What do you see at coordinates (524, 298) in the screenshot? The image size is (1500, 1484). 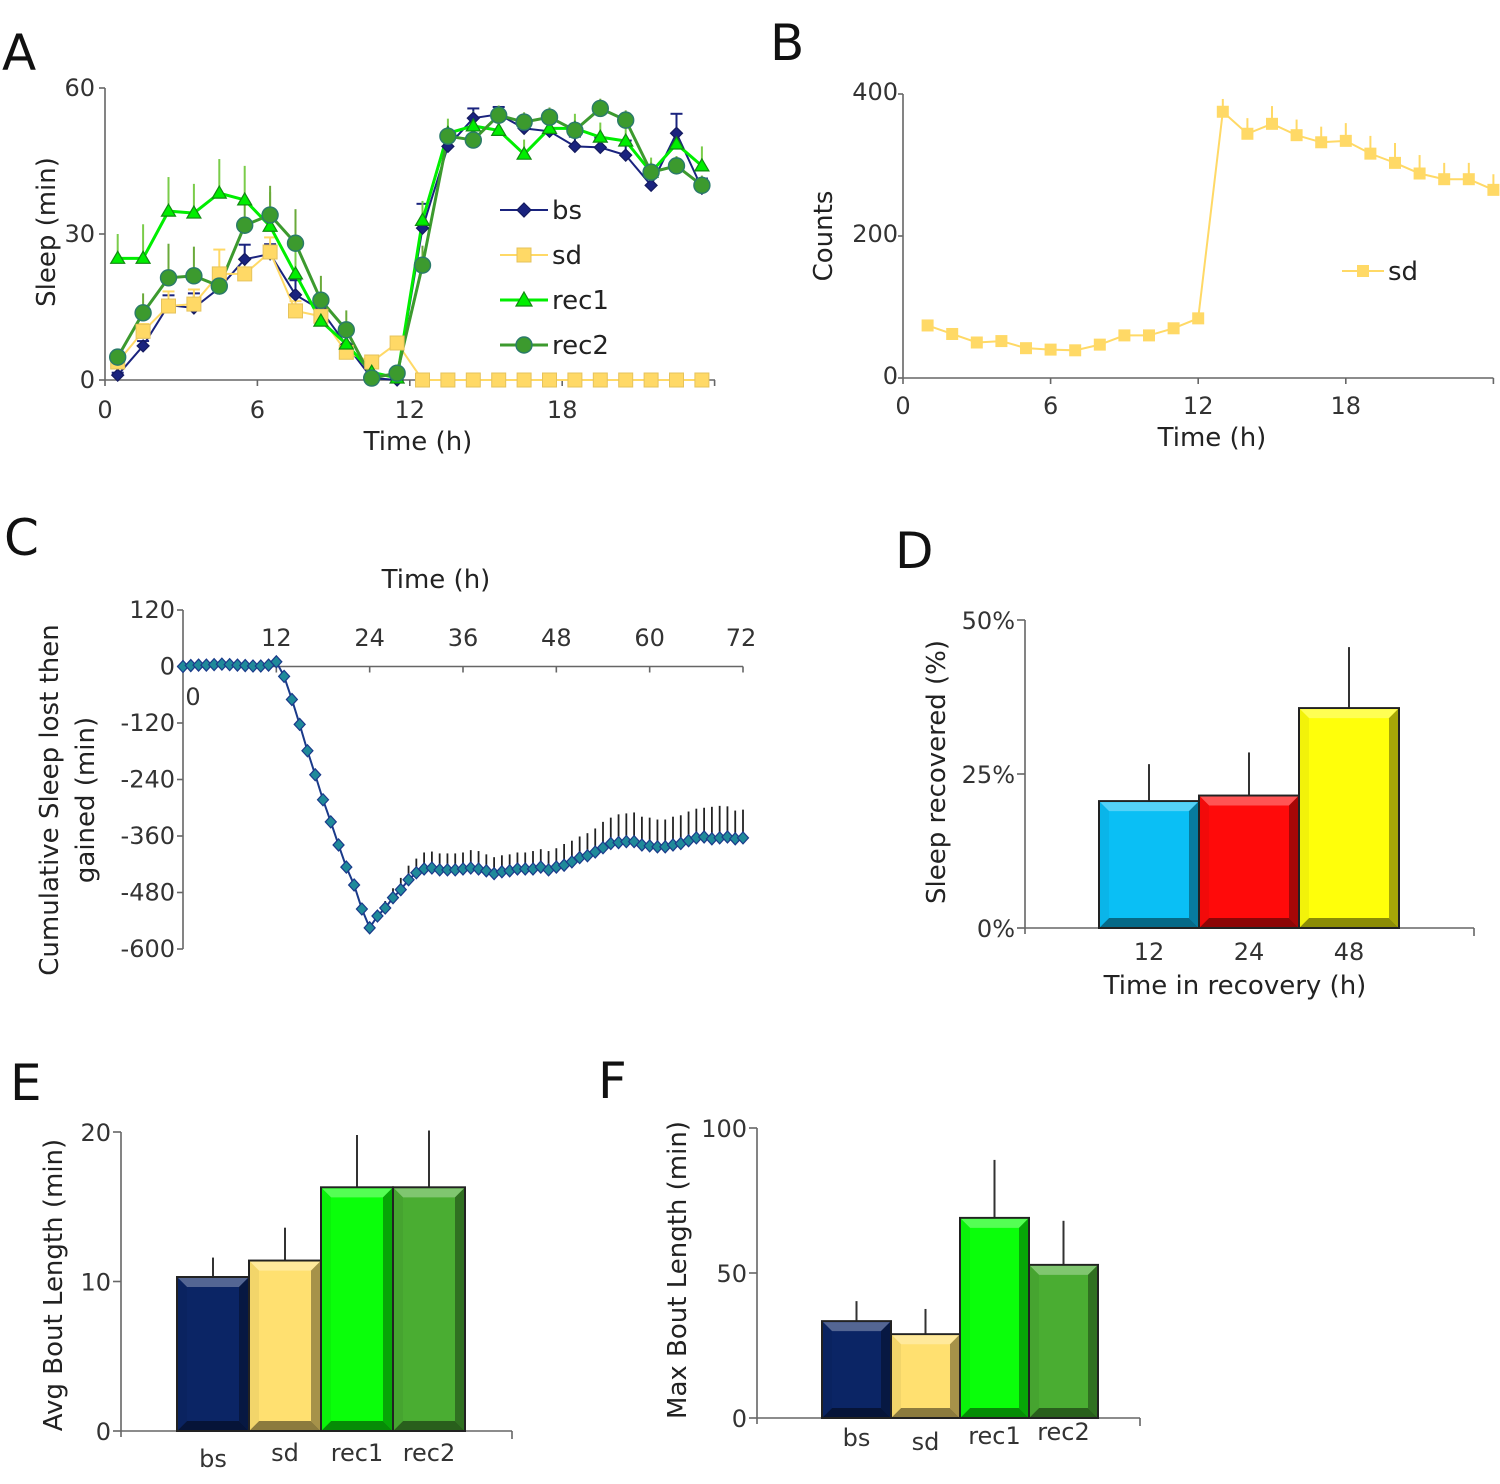 I see `legend-marker-rec1` at bounding box center [524, 298].